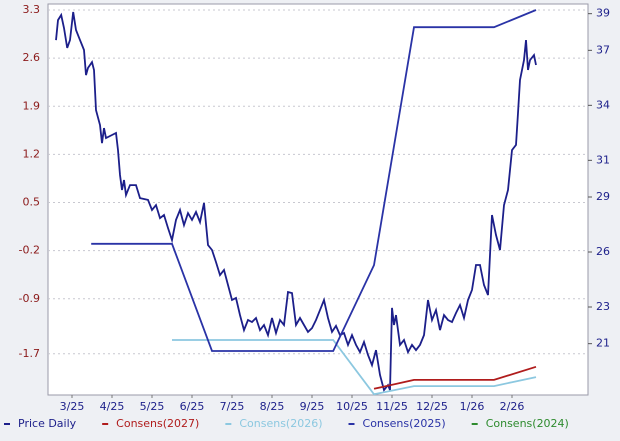 This screenshot has height=441, width=620. I want to click on x-tick-label: 9/25, so click(312, 406).